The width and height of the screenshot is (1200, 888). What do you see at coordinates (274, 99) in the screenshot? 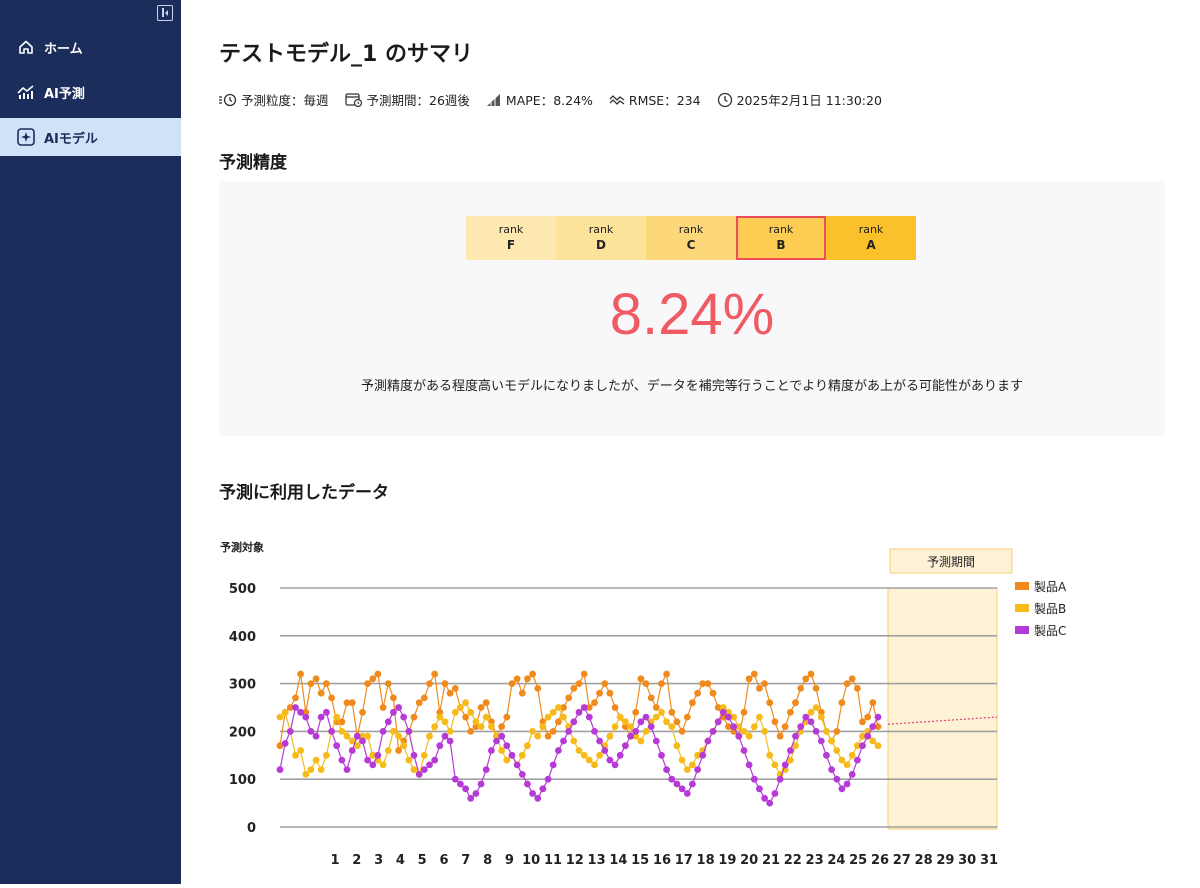
I see `meta-granularity: 予測粒度：毎週` at bounding box center [274, 99].